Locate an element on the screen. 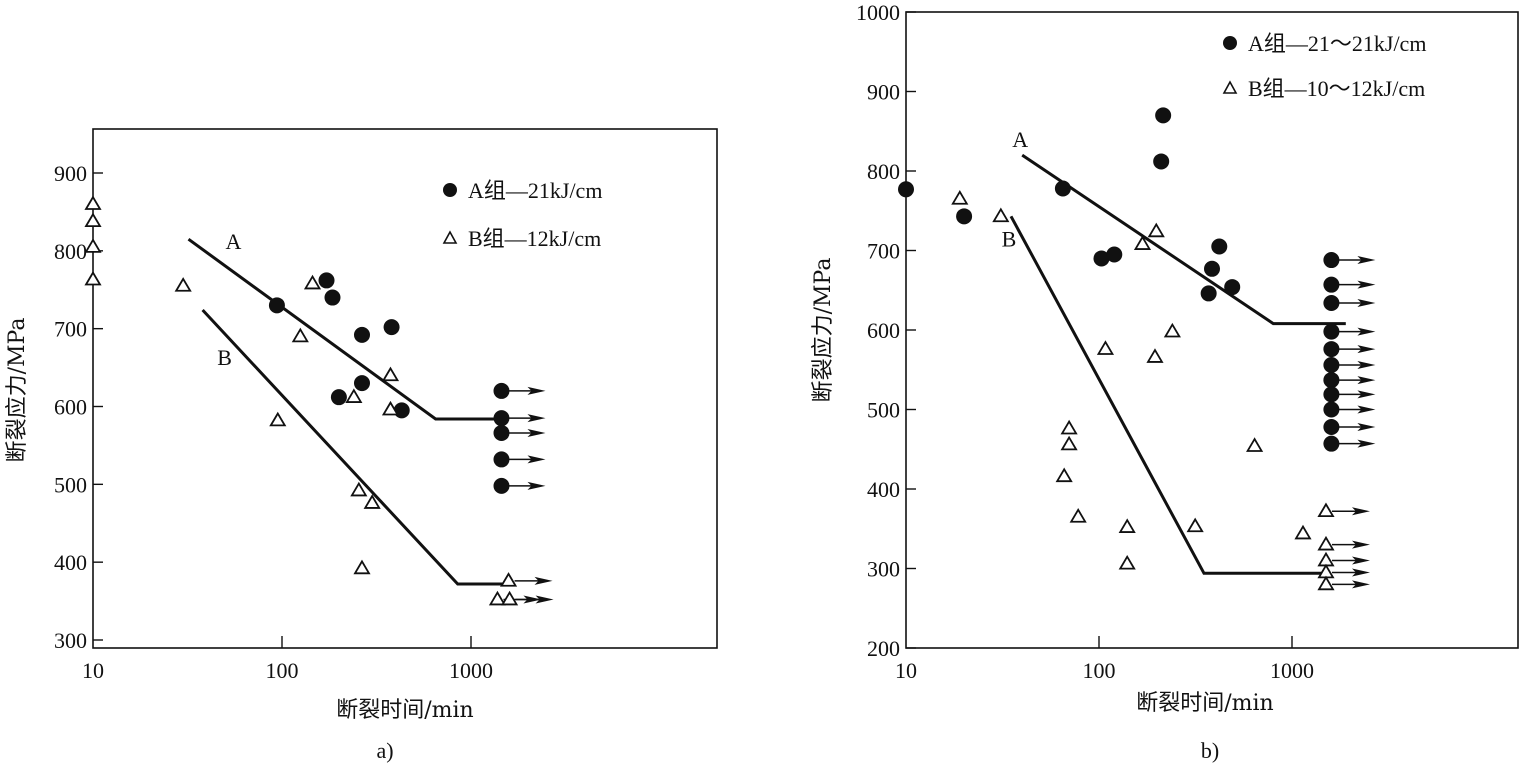 The width and height of the screenshot is (1519, 767). panel-label-a: a) is located at coordinates (384, 750).